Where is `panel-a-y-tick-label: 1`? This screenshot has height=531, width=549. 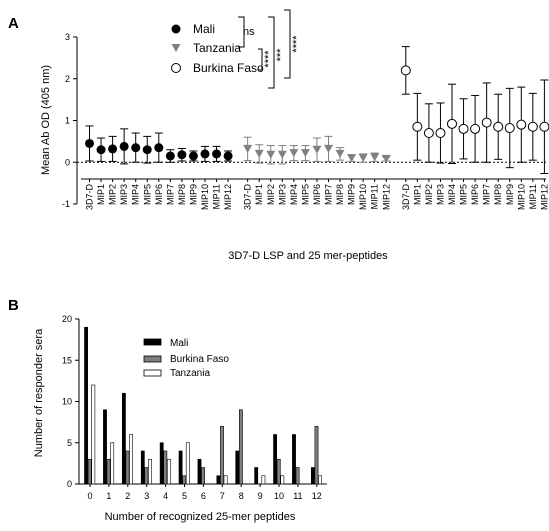 panel-a-y-tick-label: 1 is located at coordinates (67, 121).